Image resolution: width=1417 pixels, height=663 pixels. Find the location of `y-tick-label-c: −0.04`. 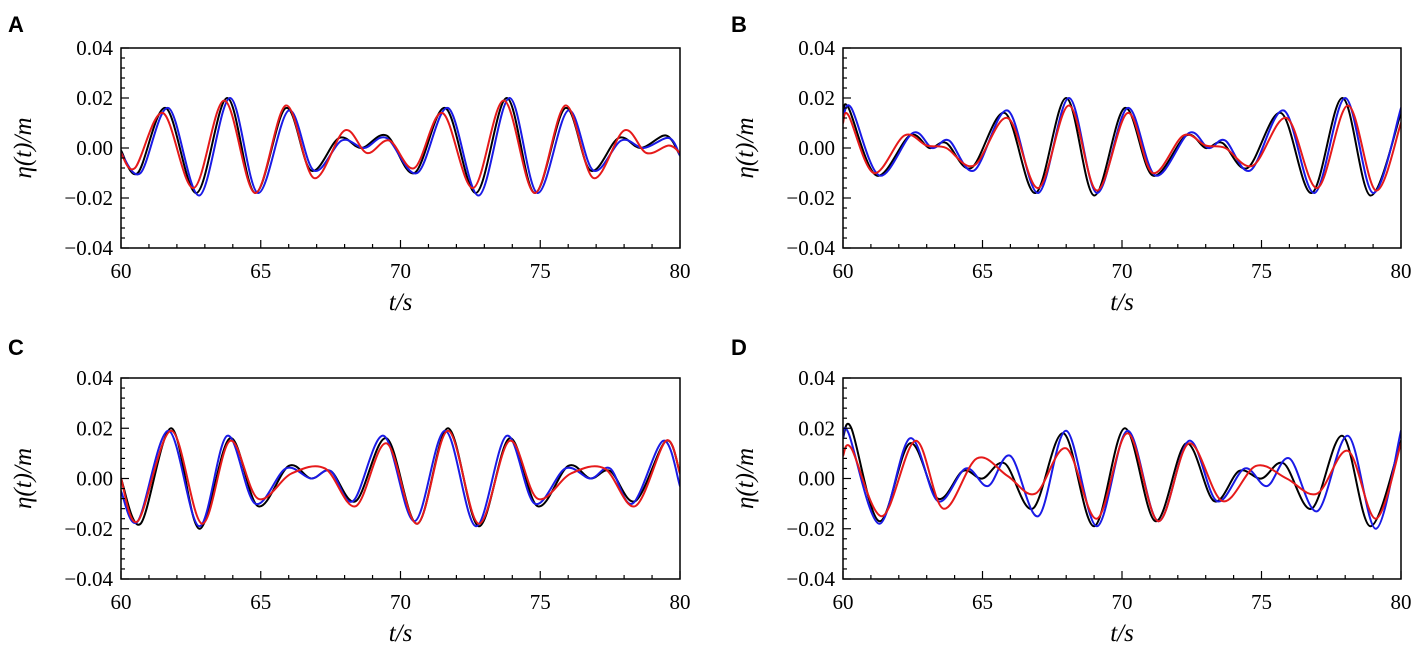

y-tick-label-c: −0.04 is located at coordinates (88, 579).